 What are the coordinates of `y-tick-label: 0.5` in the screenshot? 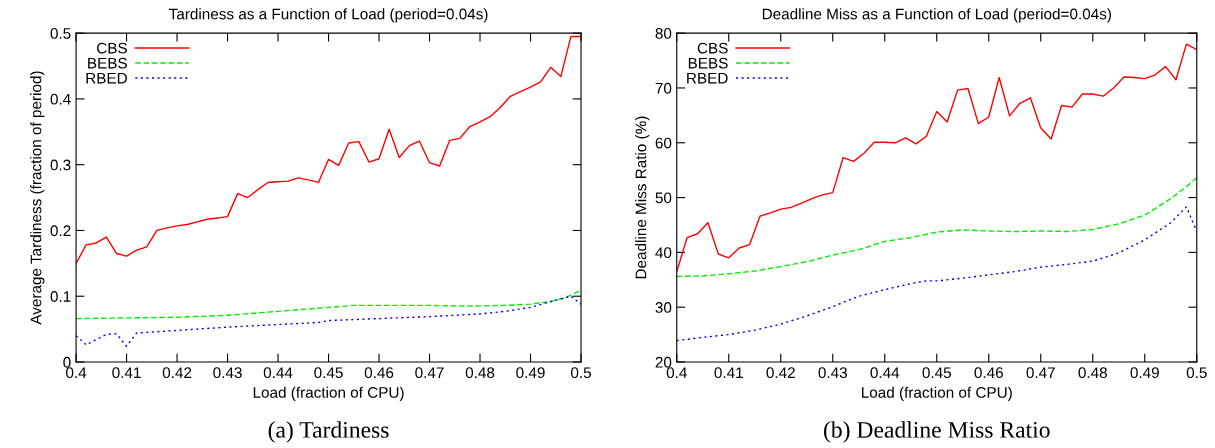 It's located at (60, 33).